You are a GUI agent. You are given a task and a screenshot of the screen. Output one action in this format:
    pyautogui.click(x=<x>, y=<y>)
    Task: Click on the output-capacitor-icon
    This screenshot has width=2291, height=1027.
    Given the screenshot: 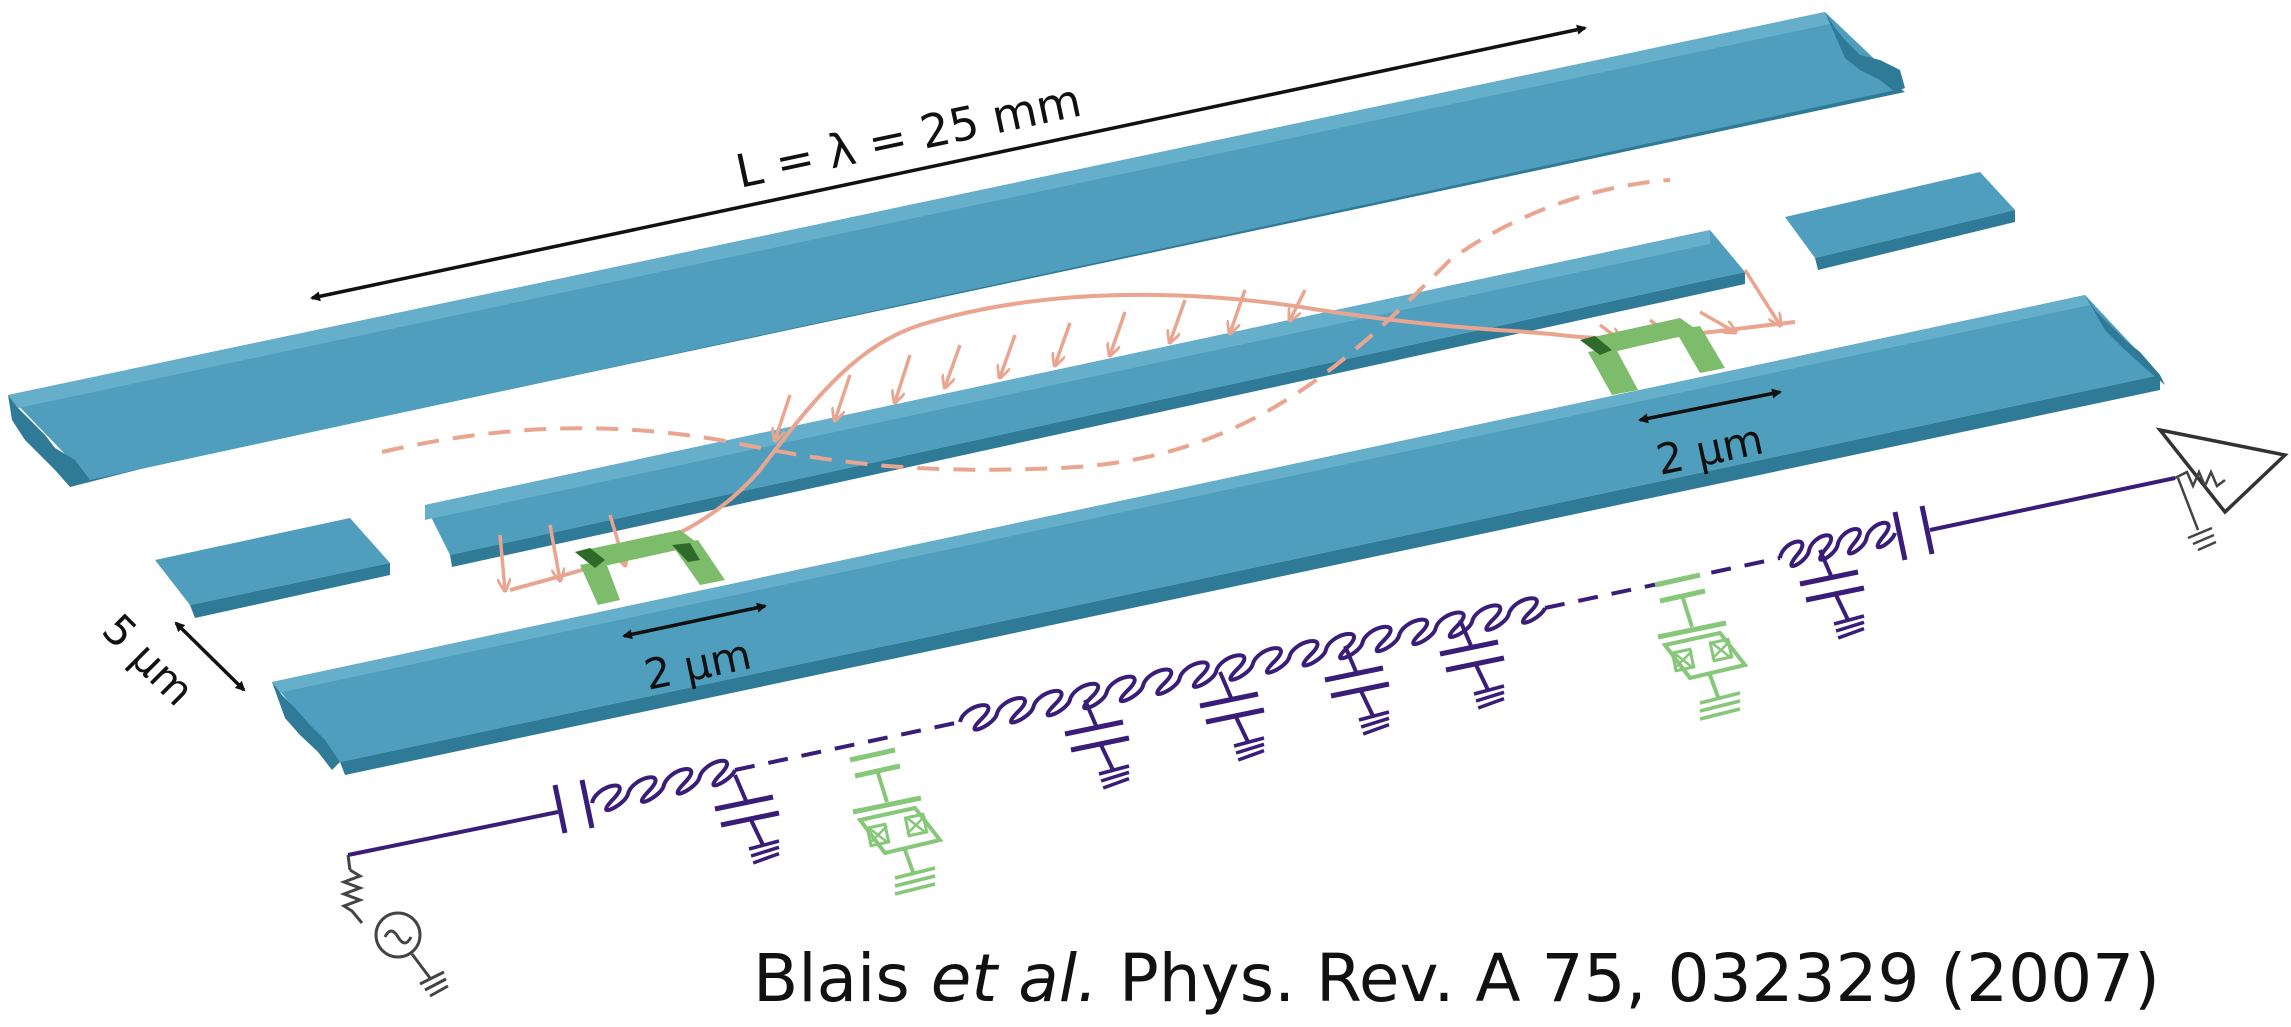 What is the action you would take?
    pyautogui.click(x=1913, y=533)
    